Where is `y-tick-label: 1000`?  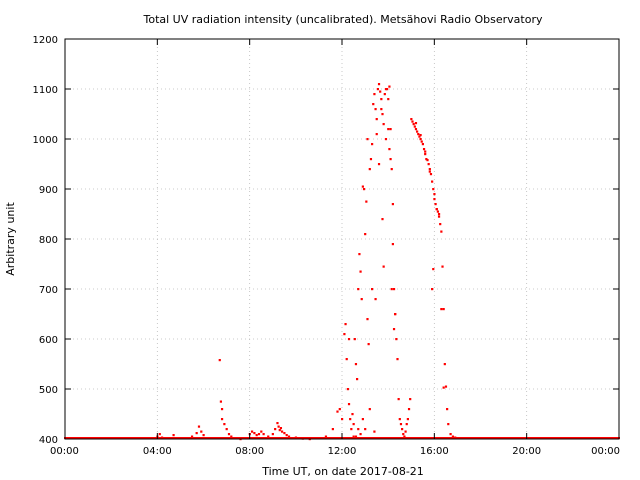 y-tick-label: 1000 is located at coordinates (45, 140).